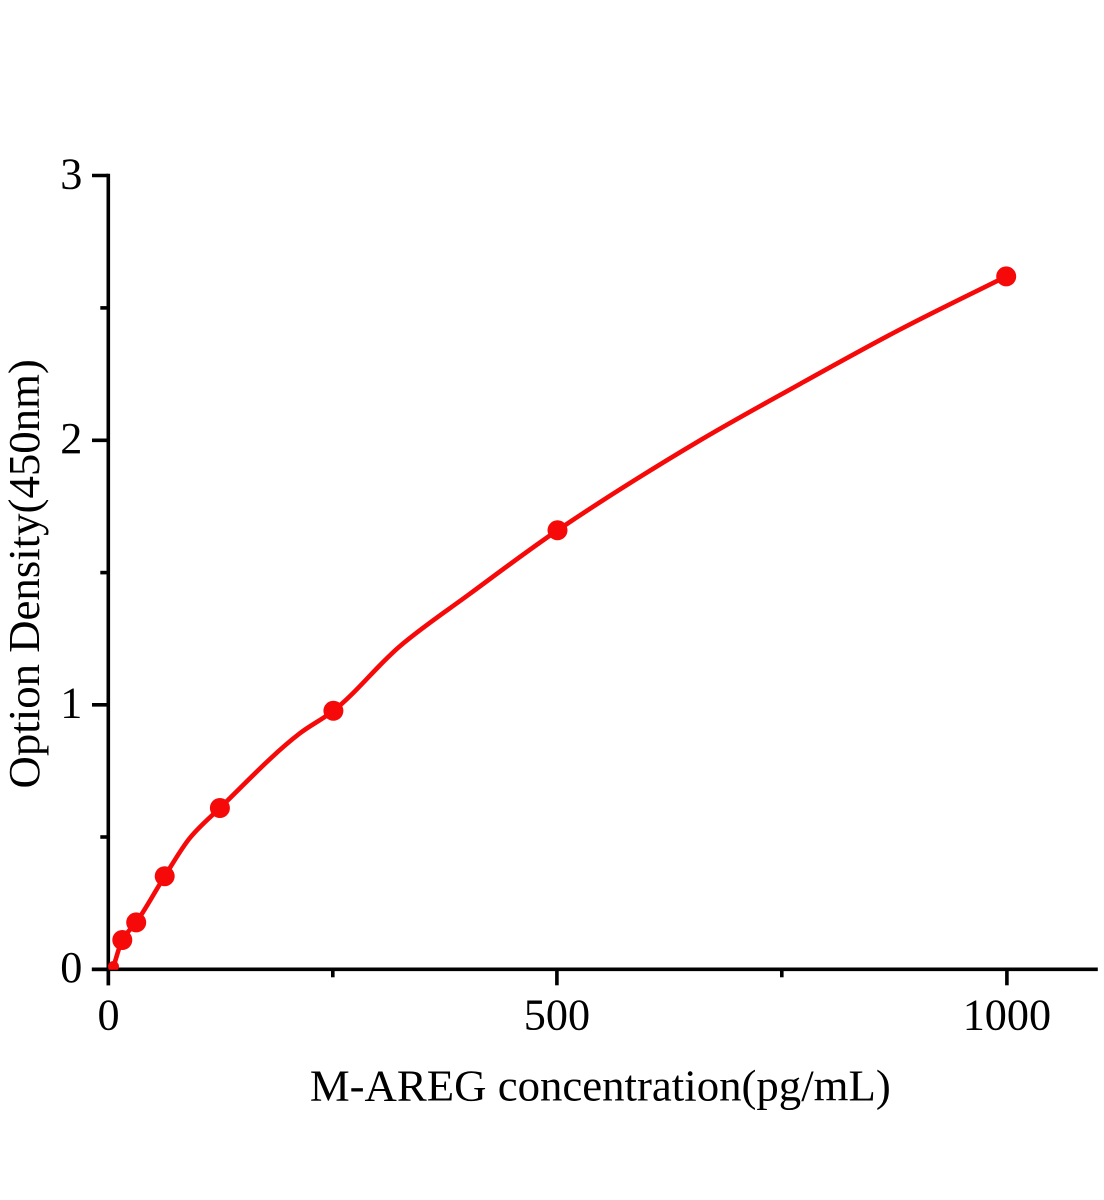  I want to click on svg-text: 500, so click(557, 1014).